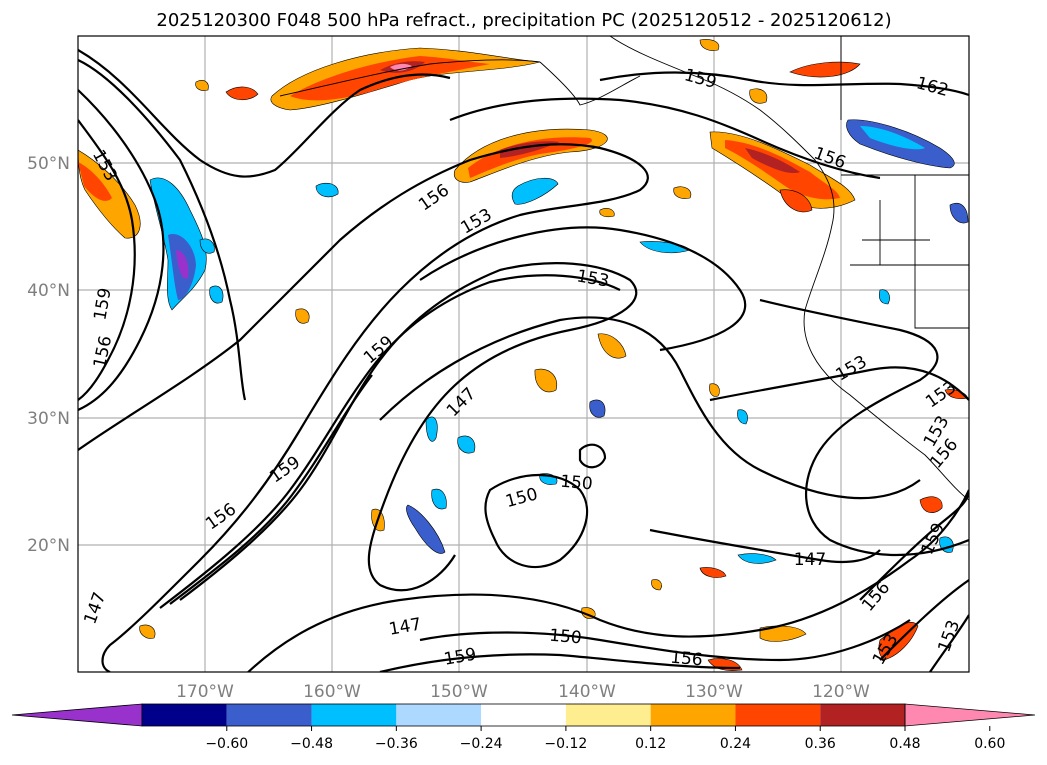 The image size is (1047, 765). Describe the element at coordinates (970, 715) in the screenshot. I see `colorbar-extend-high` at that location.